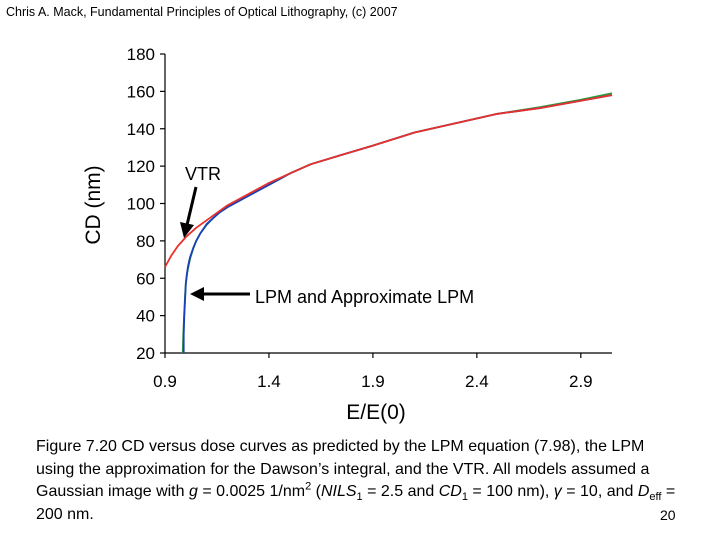 This screenshot has width=720, height=540. Describe the element at coordinates (477, 381) in the screenshot. I see `x-tick-label: 2.4` at that location.